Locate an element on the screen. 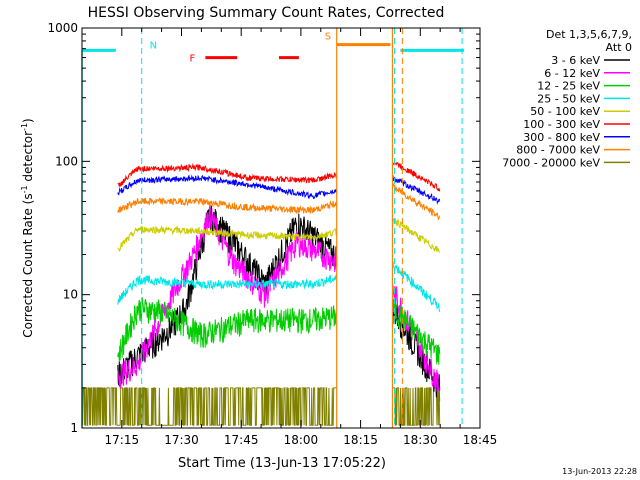 The height and width of the screenshot is (480, 640). legend-label: 50 - 100 keV is located at coordinates (565, 111).